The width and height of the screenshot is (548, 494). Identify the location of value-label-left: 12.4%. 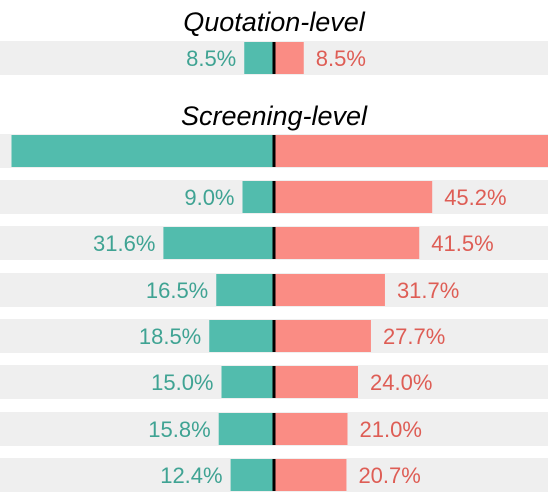
(191, 475).